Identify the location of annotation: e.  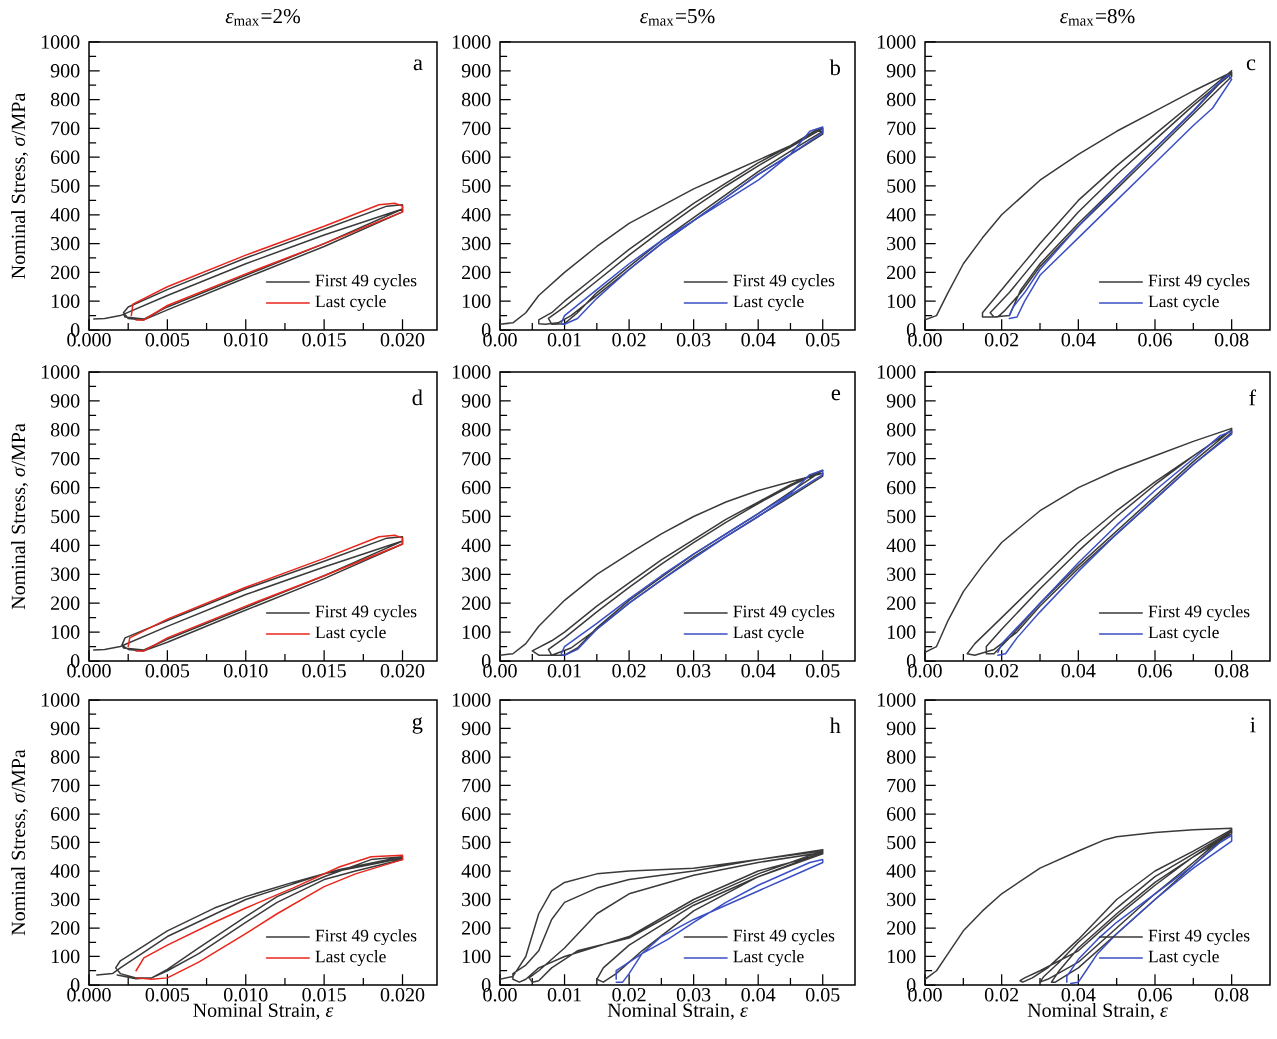
(836, 395).